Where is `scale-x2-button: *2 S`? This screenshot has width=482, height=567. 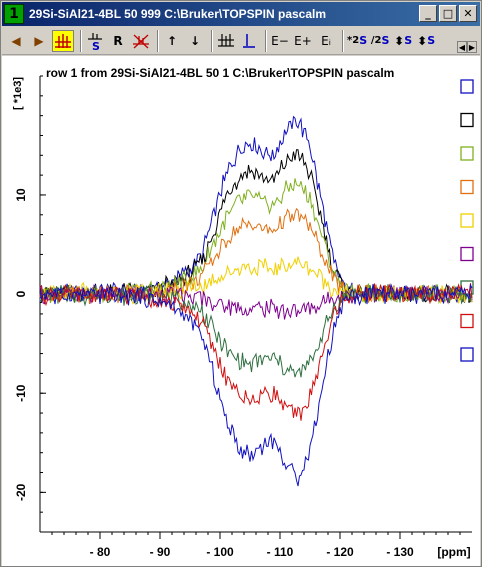 scale-x2-button: *2 S is located at coordinates (357, 41).